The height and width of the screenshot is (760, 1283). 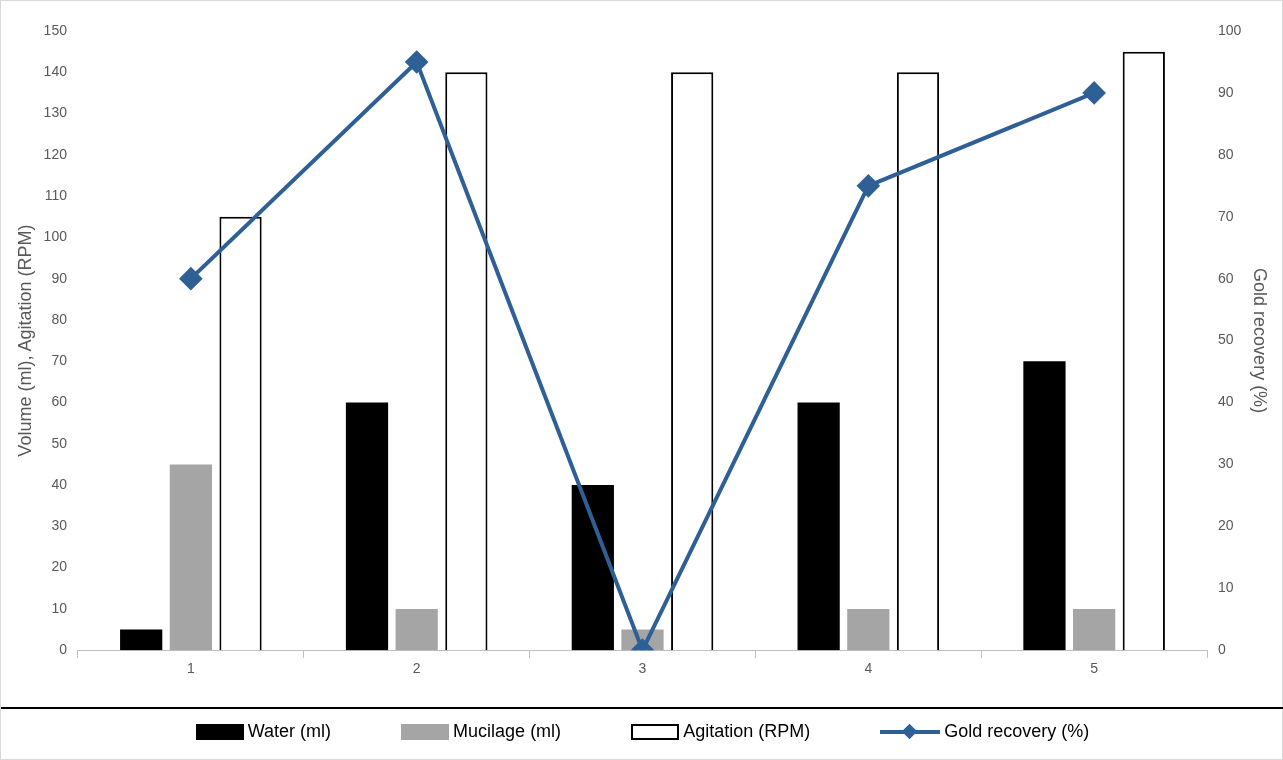 What do you see at coordinates (289, 731) in the screenshot?
I see `legend-label: Water (ml)` at bounding box center [289, 731].